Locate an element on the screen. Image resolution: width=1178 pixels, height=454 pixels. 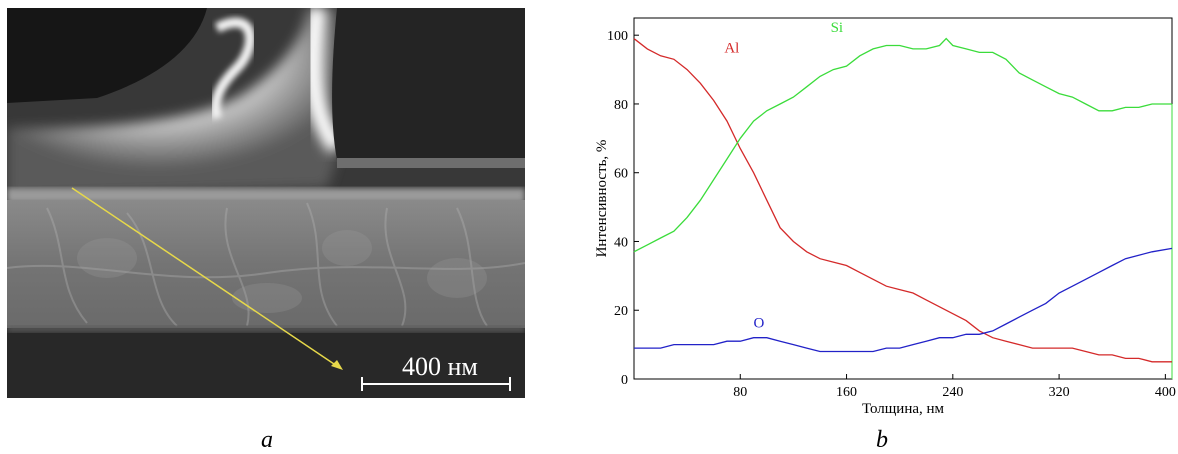
x-axis-title: Толщина, нм is located at coordinates (903, 409).